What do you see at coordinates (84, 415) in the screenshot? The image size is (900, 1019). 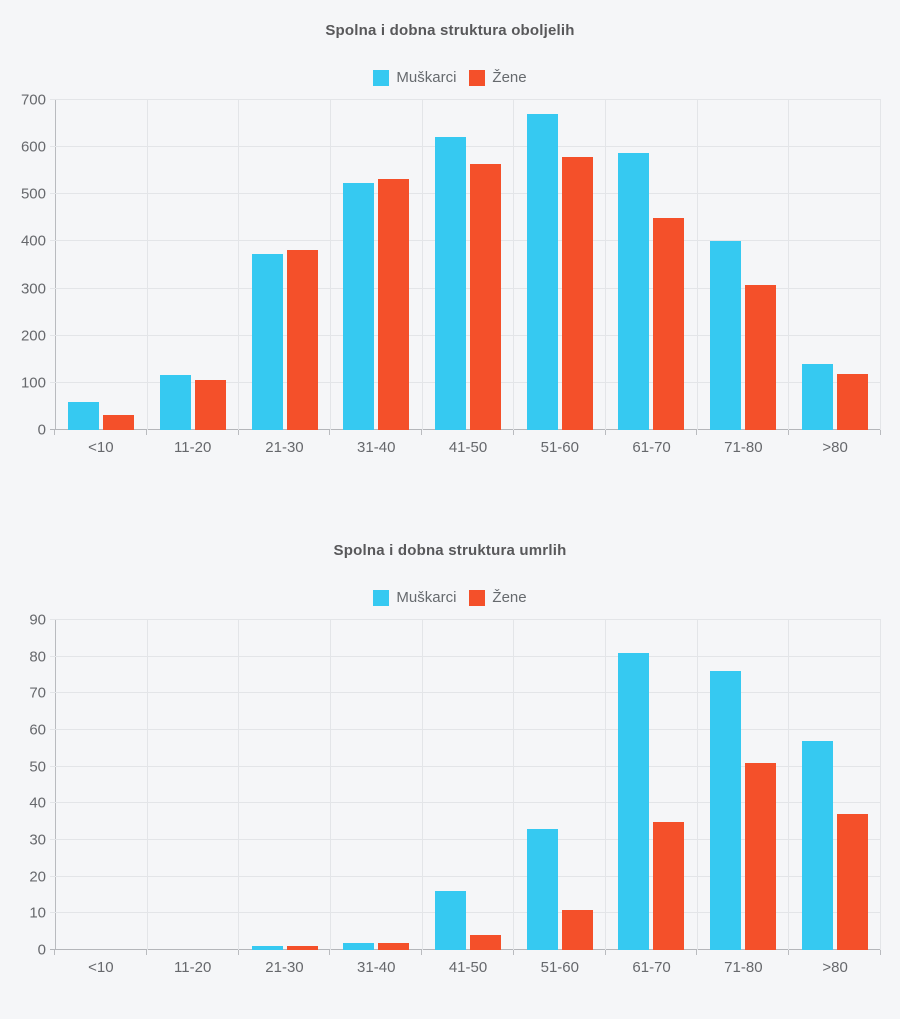 I see `bar-muskarci-<10` at bounding box center [84, 415].